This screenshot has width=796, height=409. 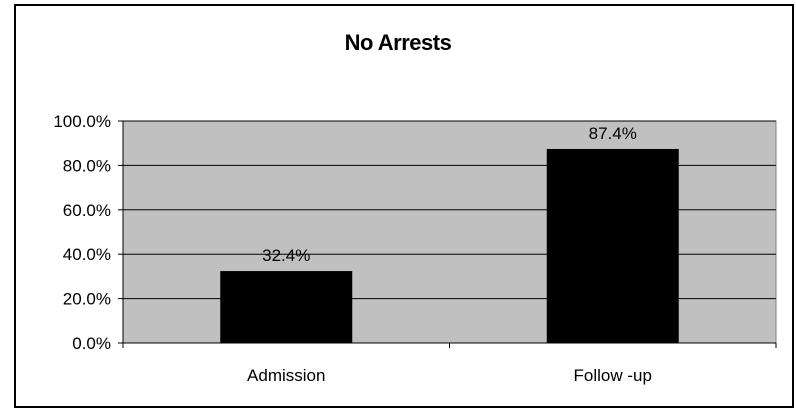 What do you see at coordinates (87, 254) in the screenshot?
I see `y-tick-label: 40.0%` at bounding box center [87, 254].